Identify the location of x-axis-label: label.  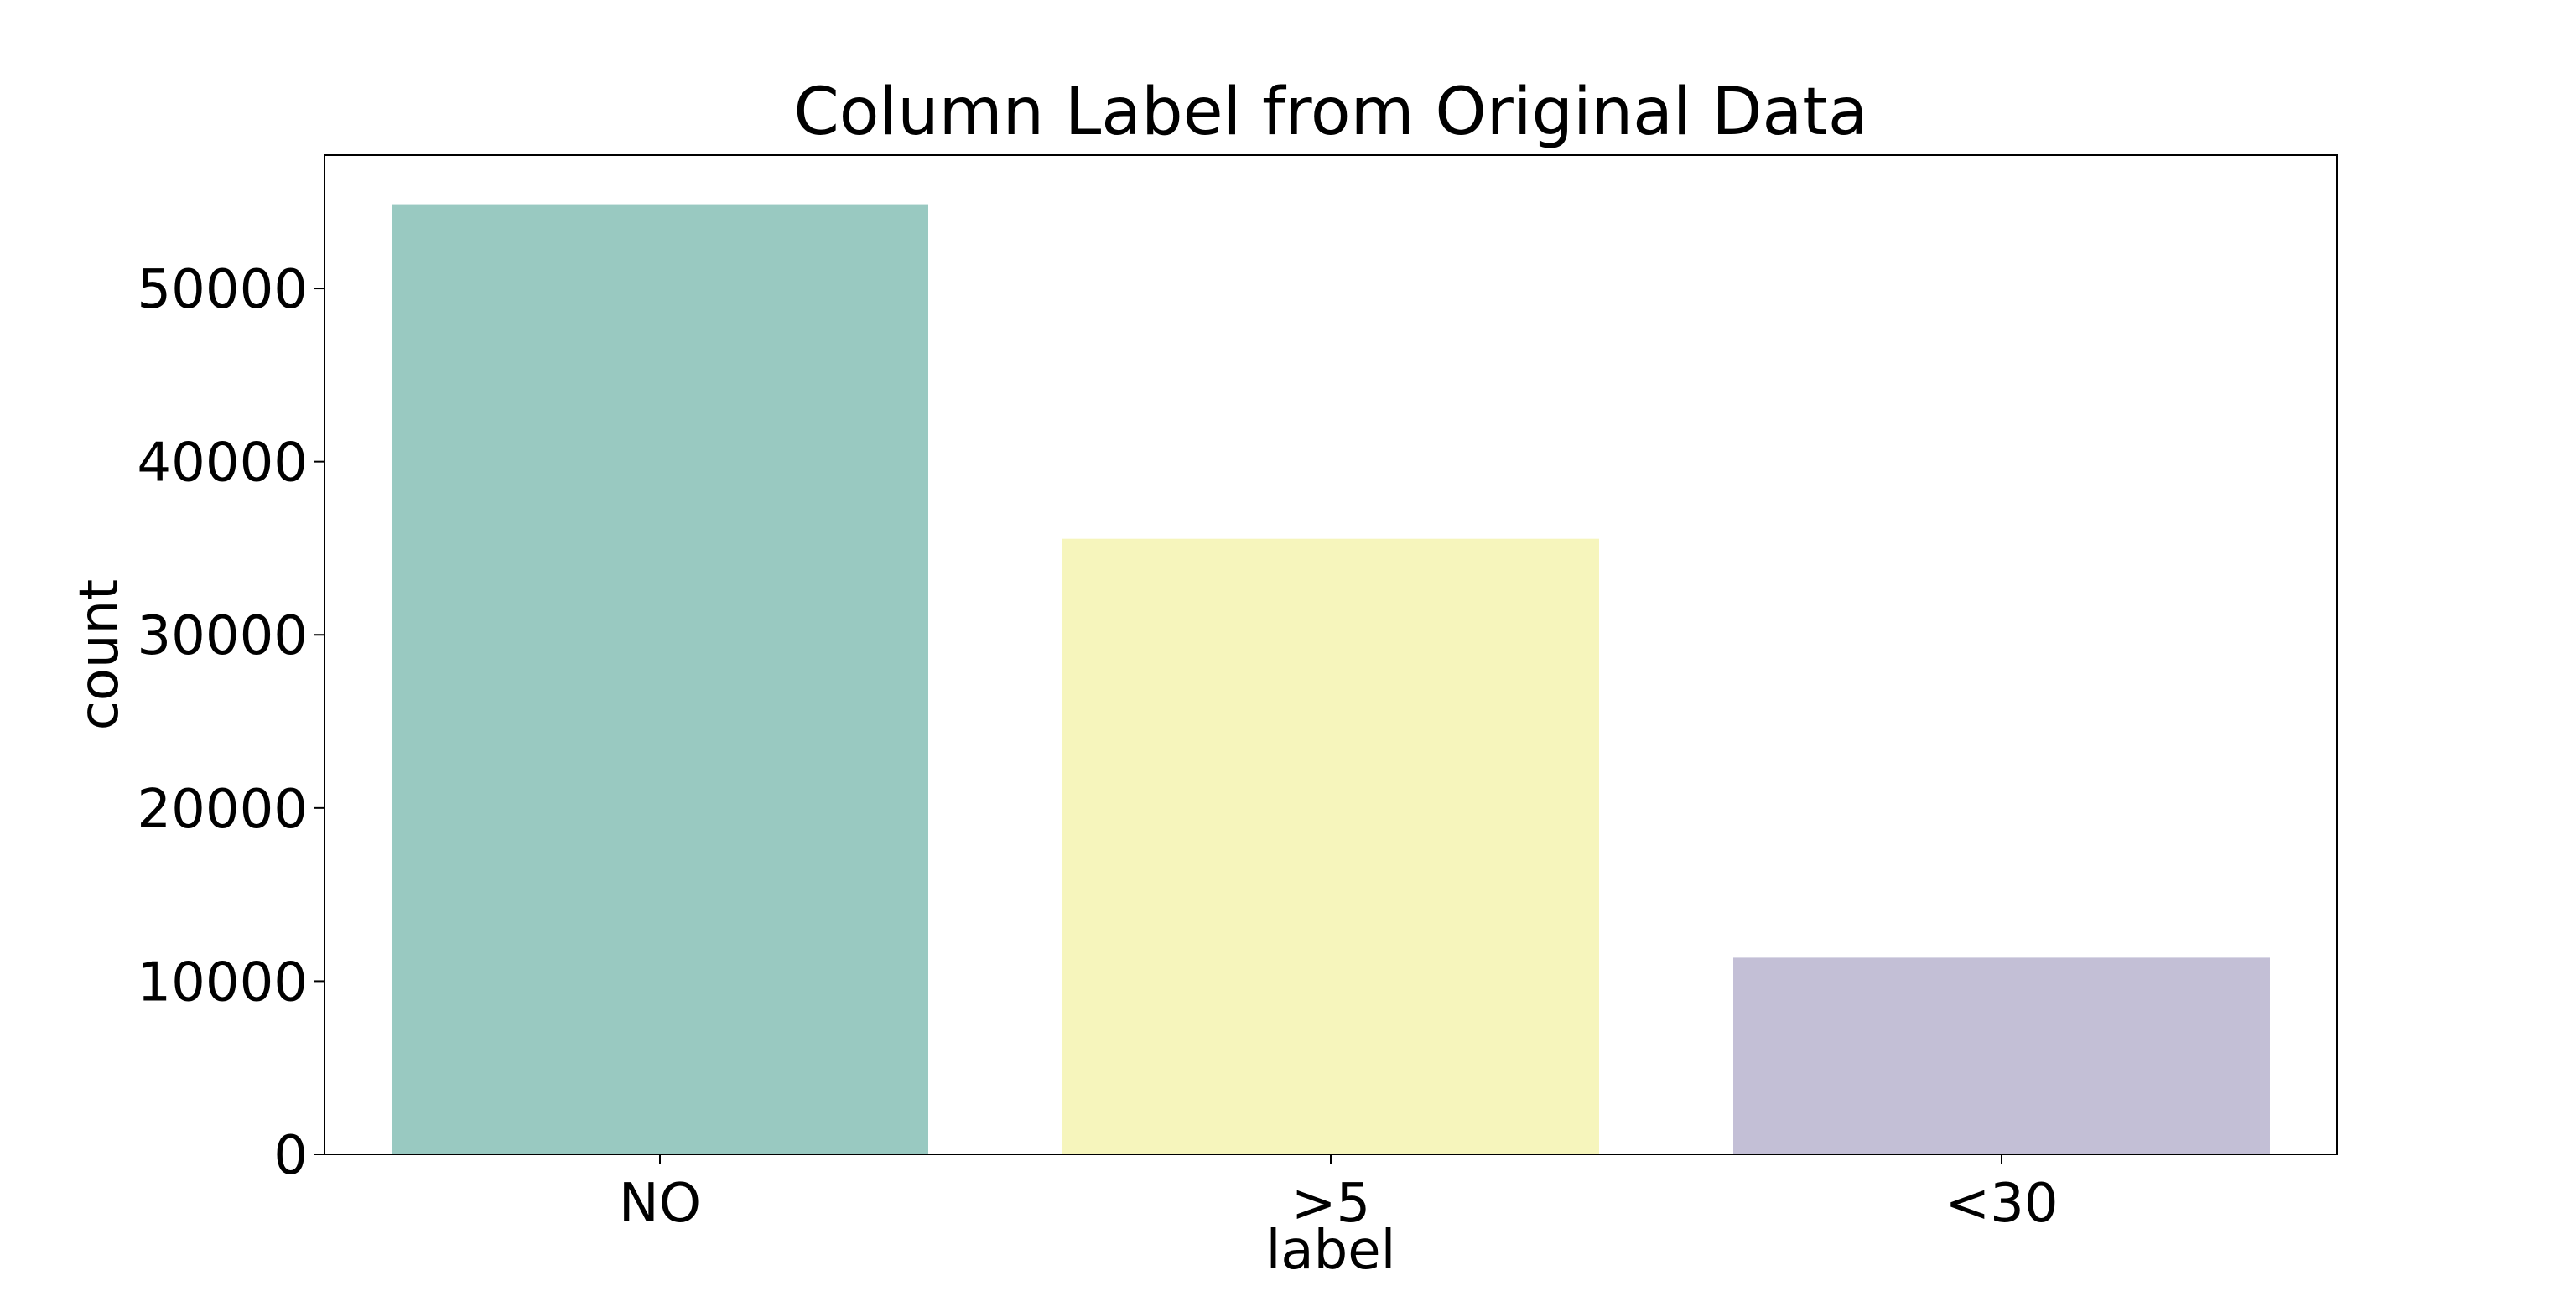
(1331, 1251).